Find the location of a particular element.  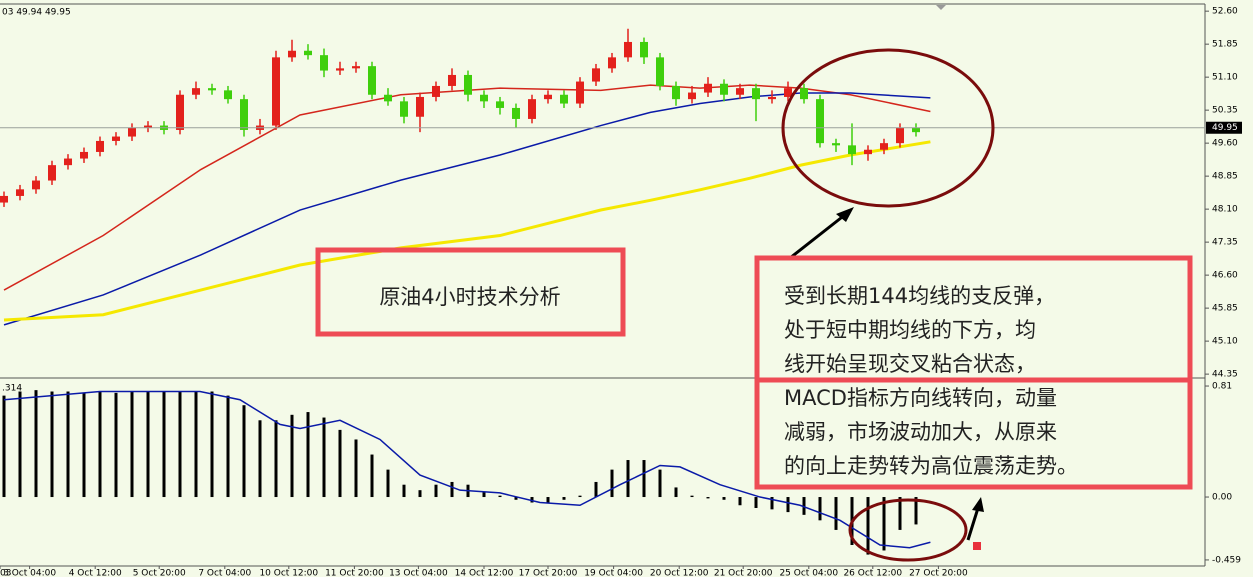

x-tick-label: 03 is located at coordinates (5, 573).